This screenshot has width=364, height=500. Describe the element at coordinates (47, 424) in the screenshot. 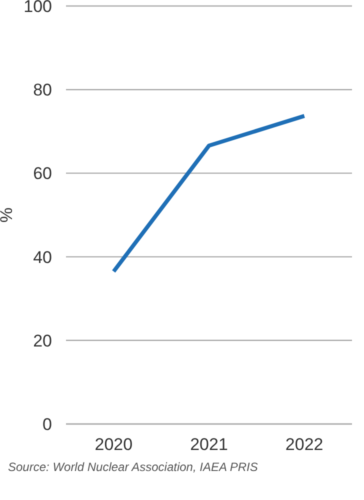

I see `y-tick-label: 0` at that location.